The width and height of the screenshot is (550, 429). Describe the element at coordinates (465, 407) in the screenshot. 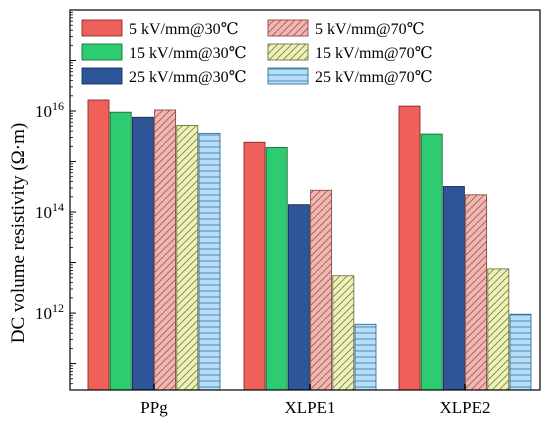

I see `category-label-xlpe2: XLPE2` at that location.